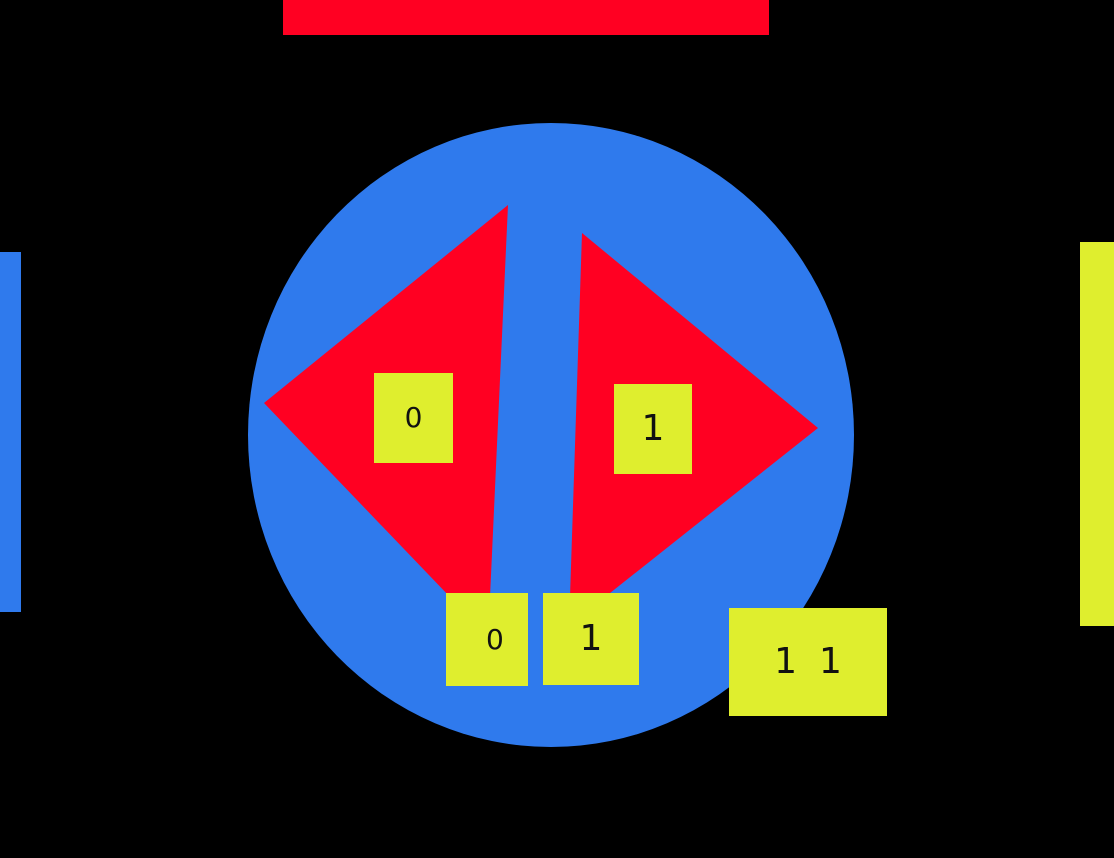 Image resolution: width=1114 pixels, height=858 pixels. I want to click on right-red-triangle, so click(694, 415).